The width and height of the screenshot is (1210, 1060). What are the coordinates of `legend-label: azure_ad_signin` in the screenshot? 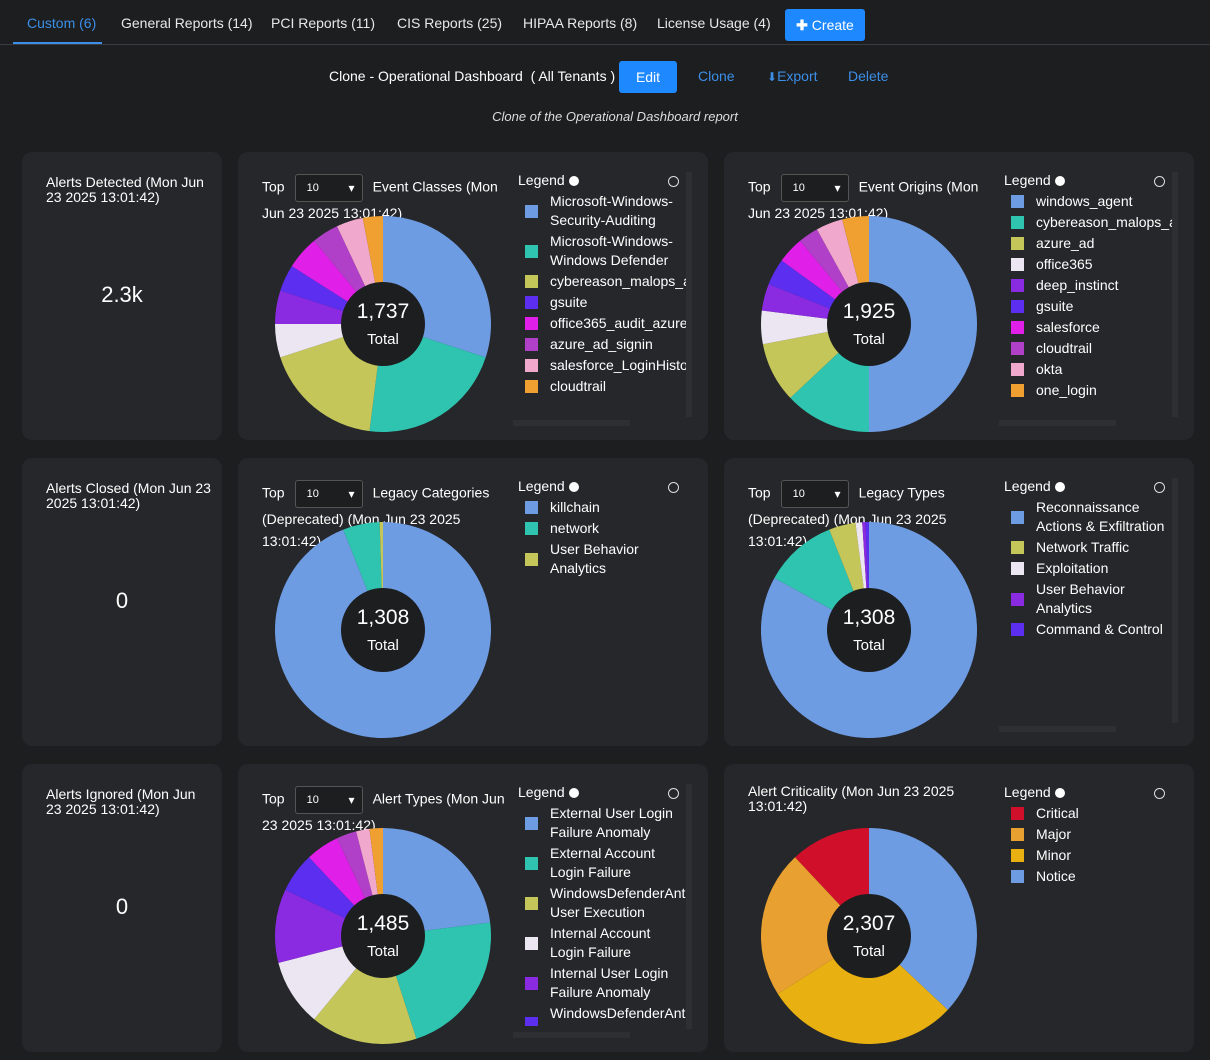 It's located at (601, 344).